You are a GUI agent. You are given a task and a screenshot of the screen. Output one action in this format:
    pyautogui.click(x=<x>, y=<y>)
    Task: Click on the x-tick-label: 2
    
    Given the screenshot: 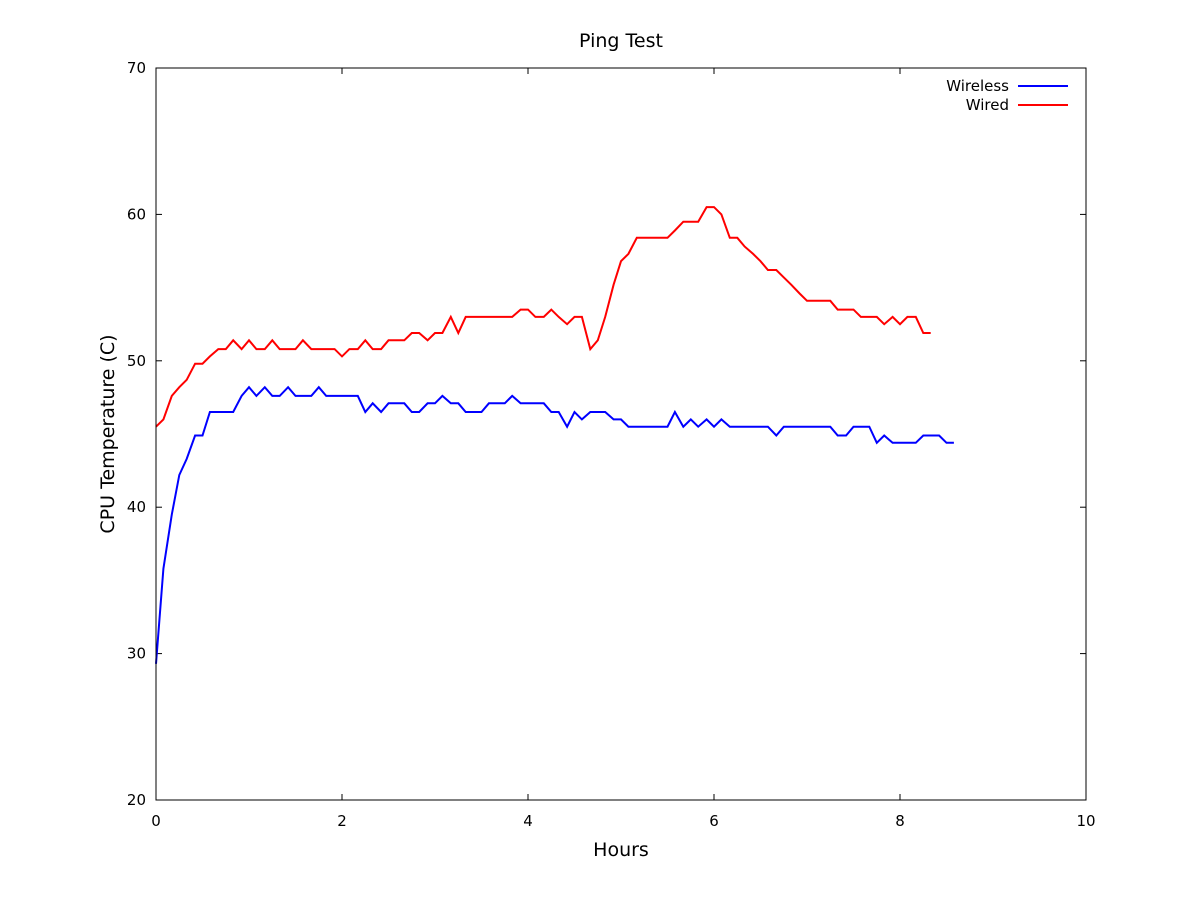 What is the action you would take?
    pyautogui.click(x=342, y=821)
    